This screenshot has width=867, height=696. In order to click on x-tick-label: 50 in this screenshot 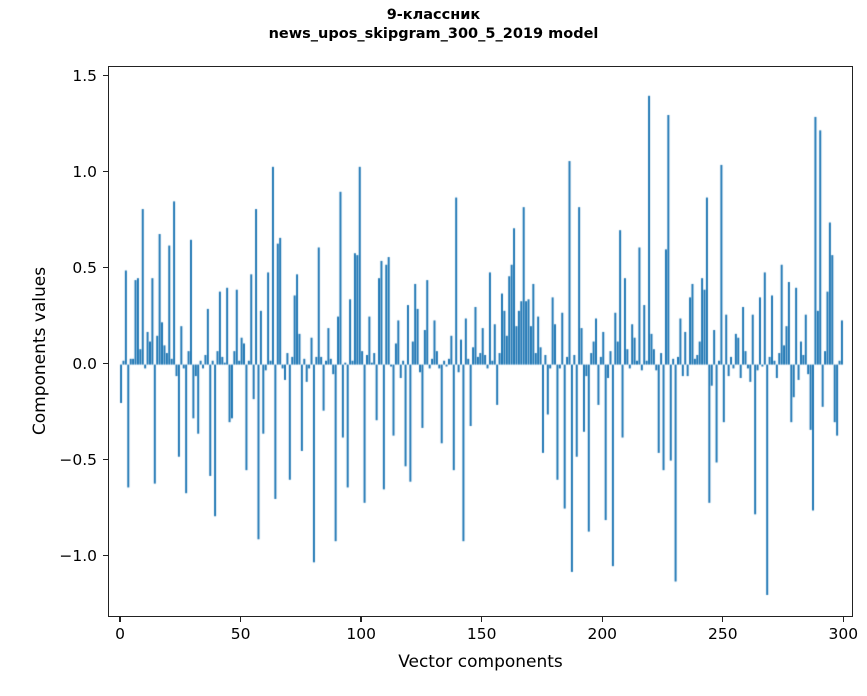, I will do `click(240, 634)`.